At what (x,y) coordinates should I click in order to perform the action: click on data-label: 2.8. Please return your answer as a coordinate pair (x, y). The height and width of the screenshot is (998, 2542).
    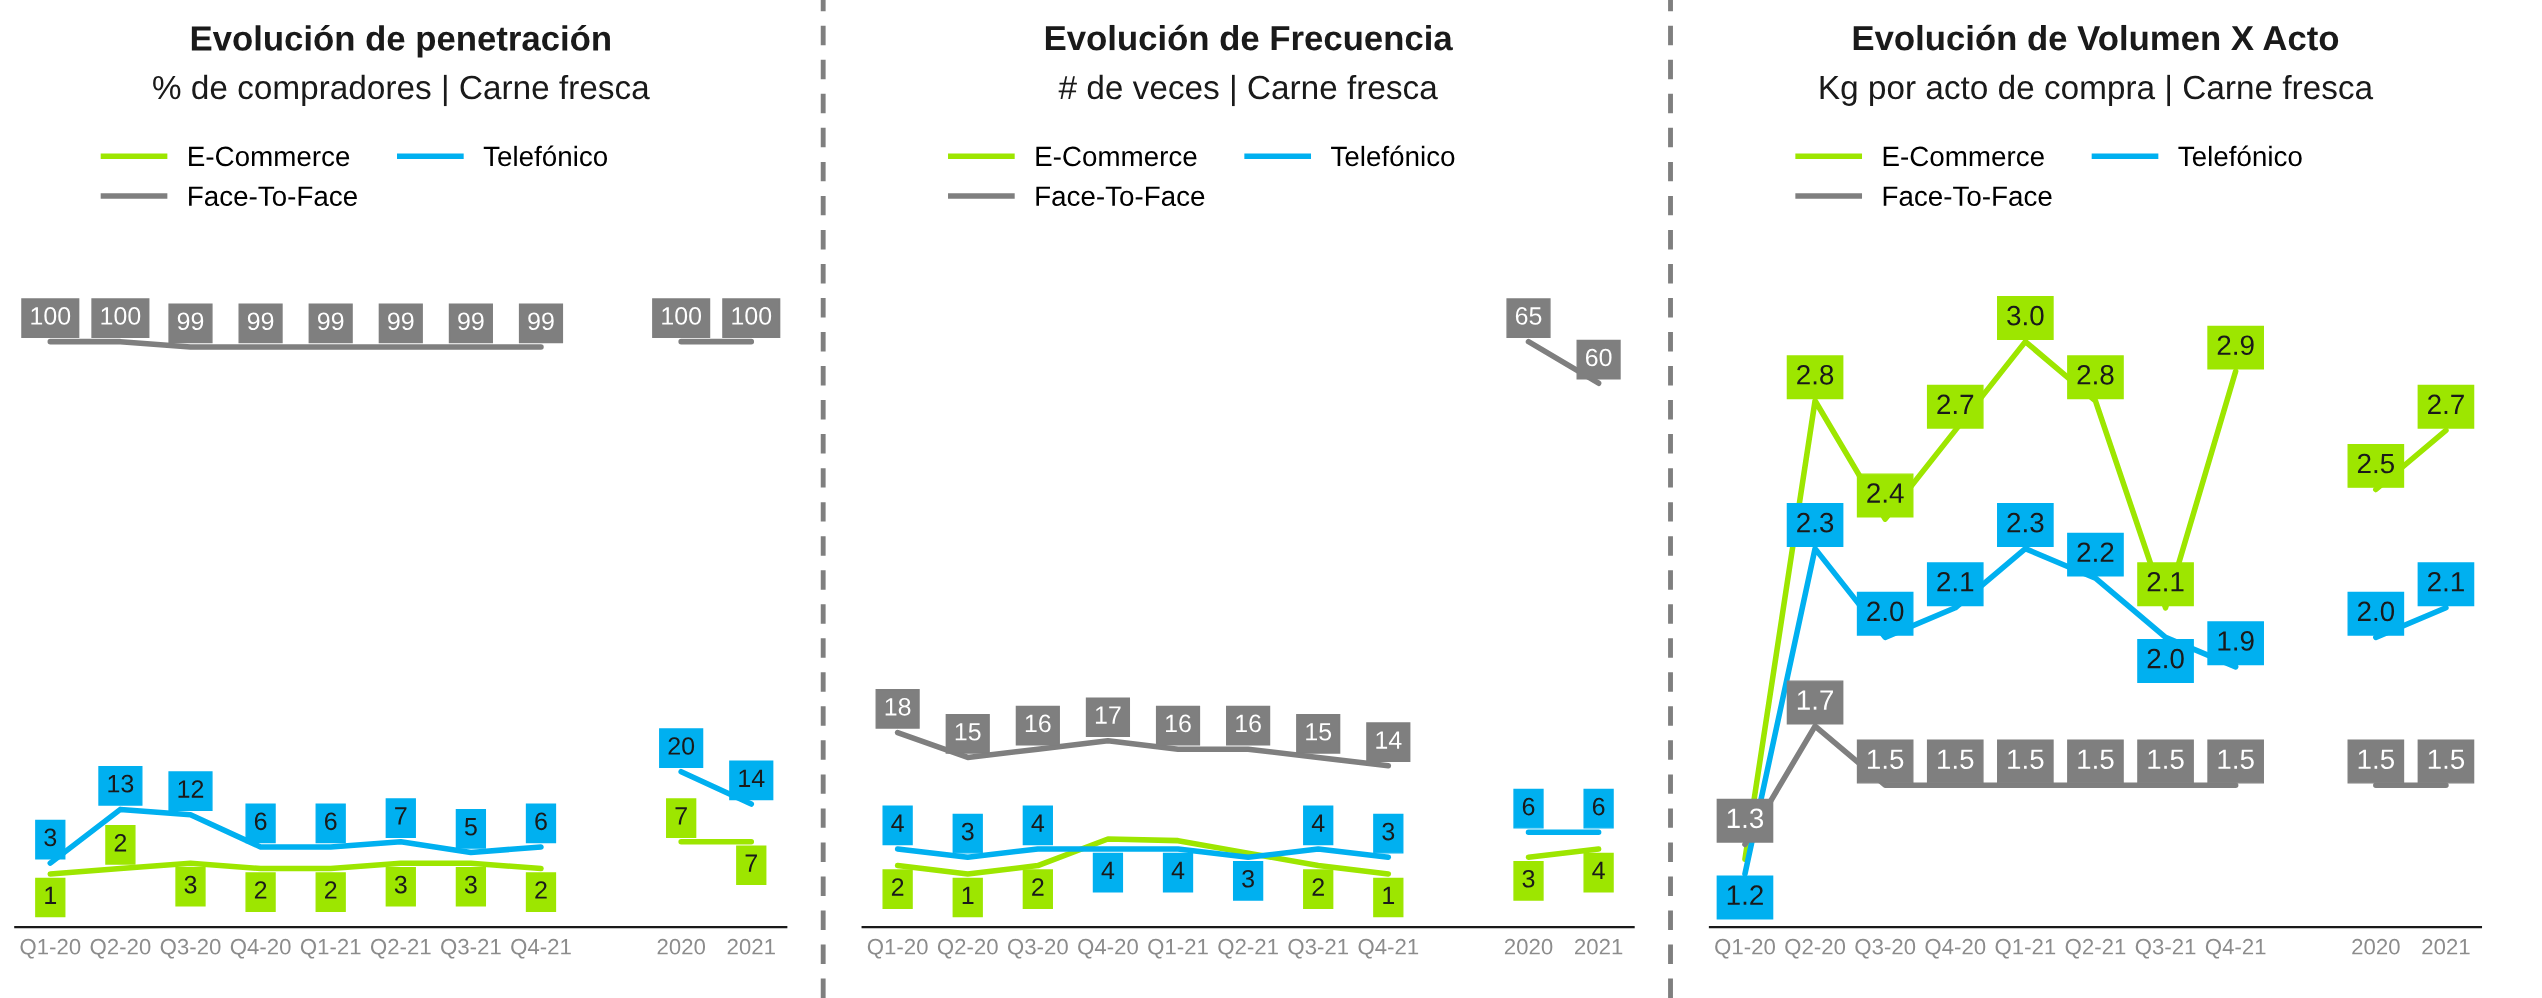
    Looking at the image, I should click on (2095, 374).